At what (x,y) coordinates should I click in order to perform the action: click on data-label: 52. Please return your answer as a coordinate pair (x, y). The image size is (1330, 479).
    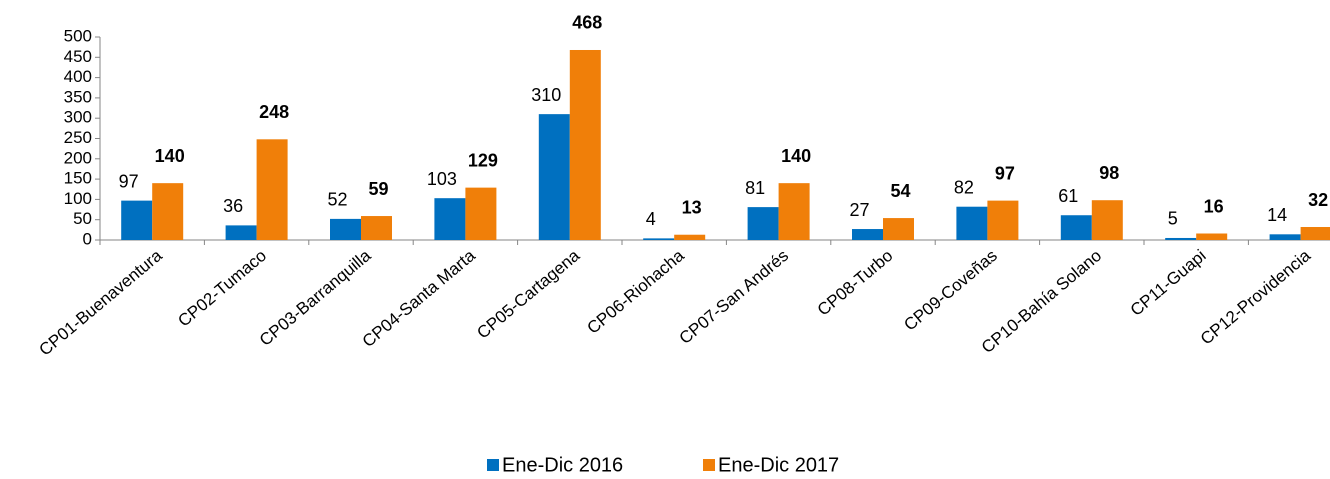
    Looking at the image, I should click on (337, 200).